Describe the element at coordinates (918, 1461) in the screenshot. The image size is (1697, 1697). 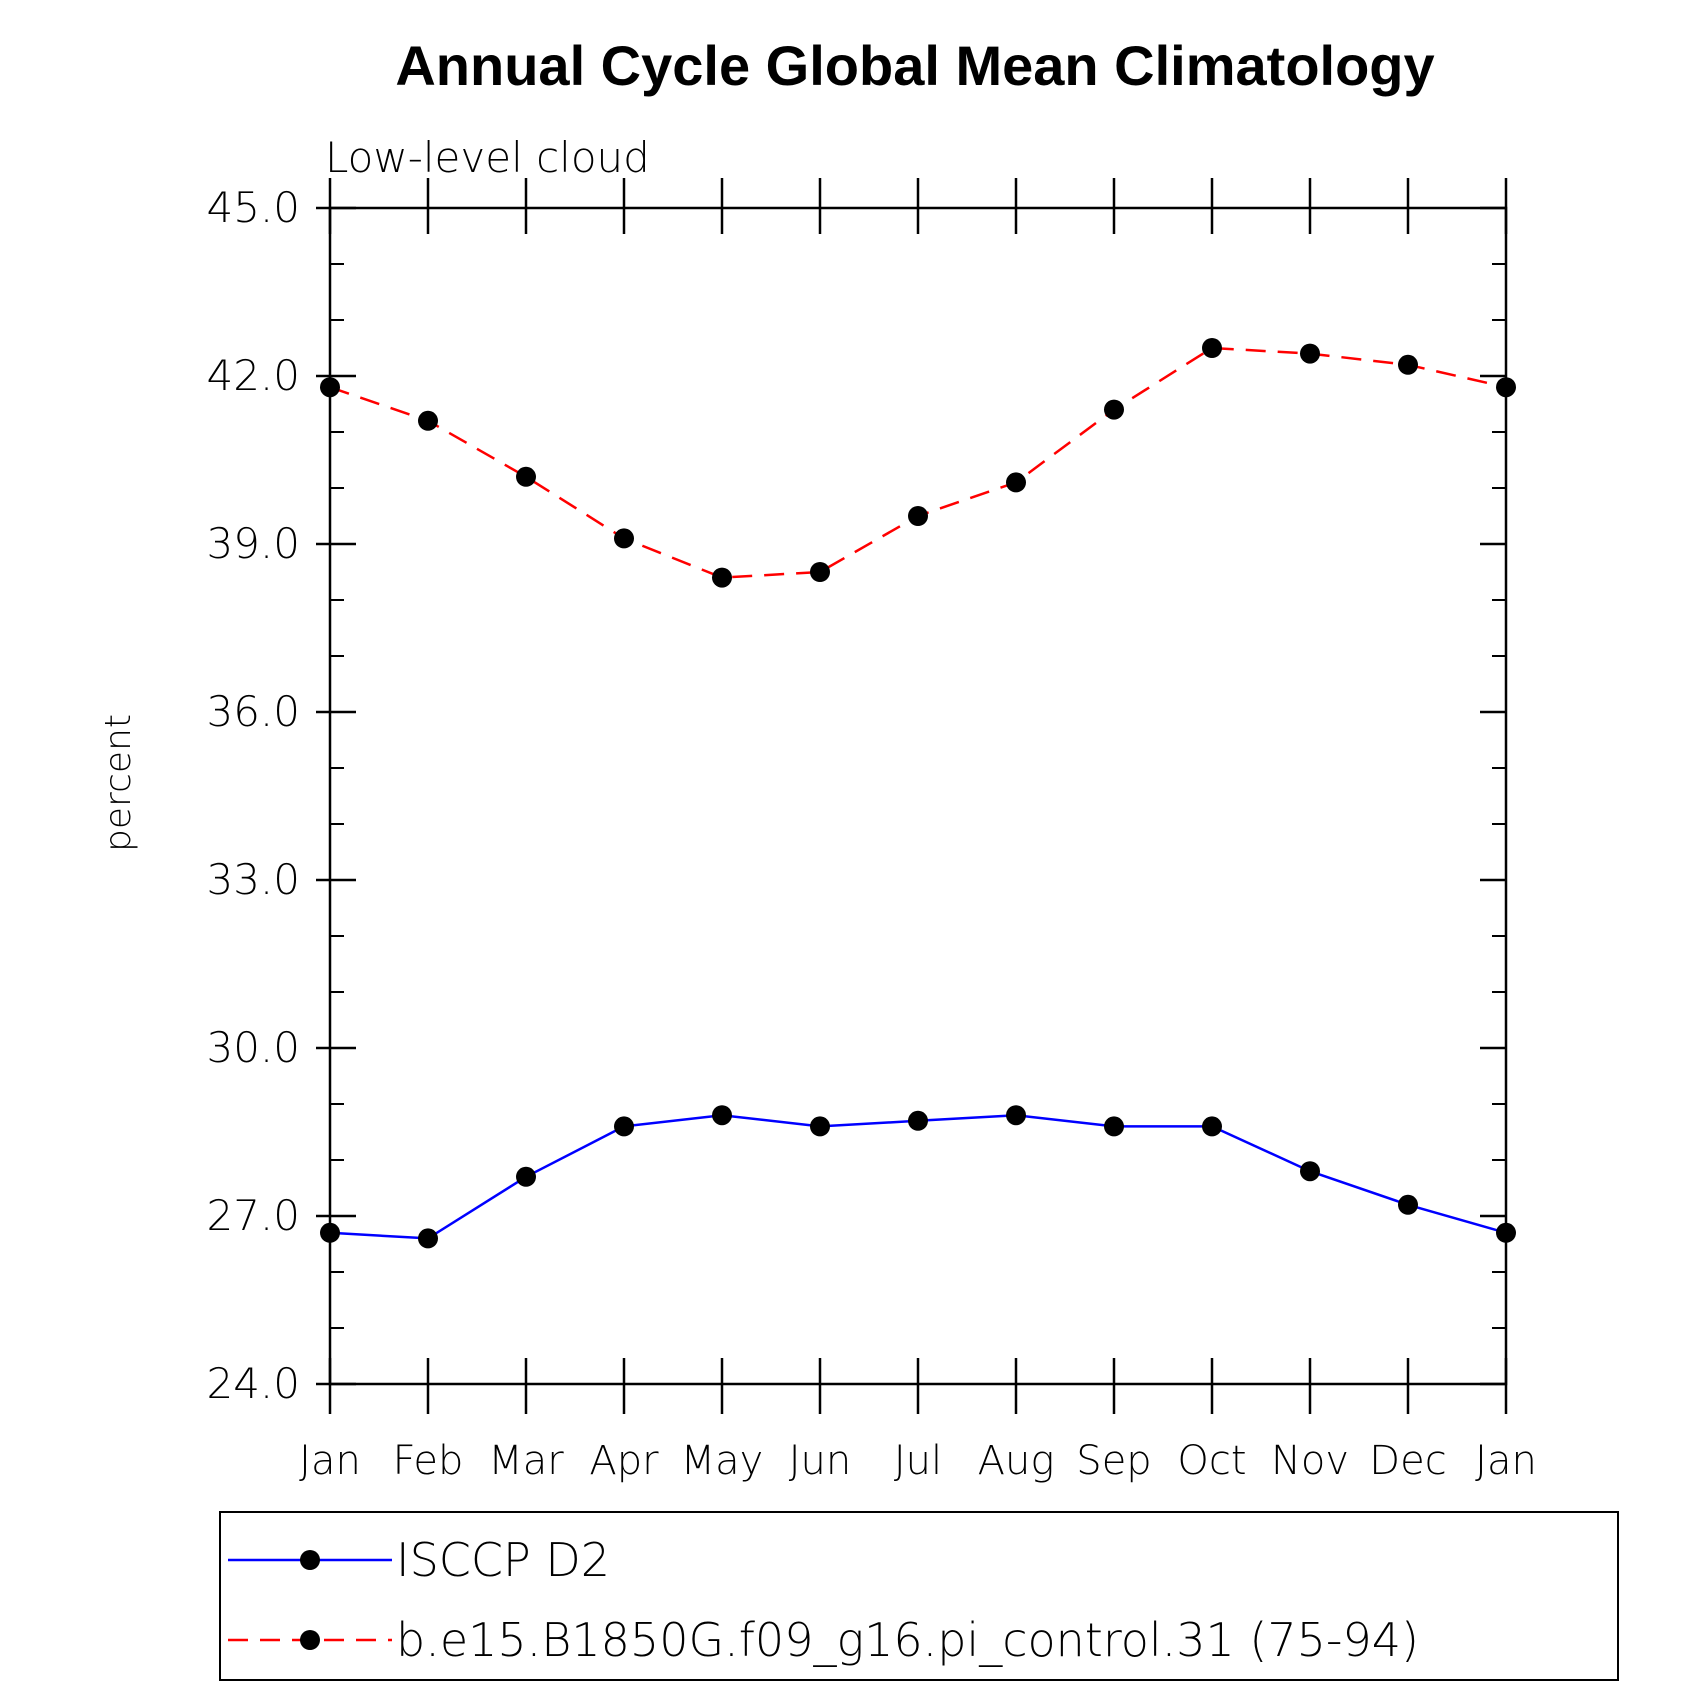
I see `x-tick-label: Jul` at that location.